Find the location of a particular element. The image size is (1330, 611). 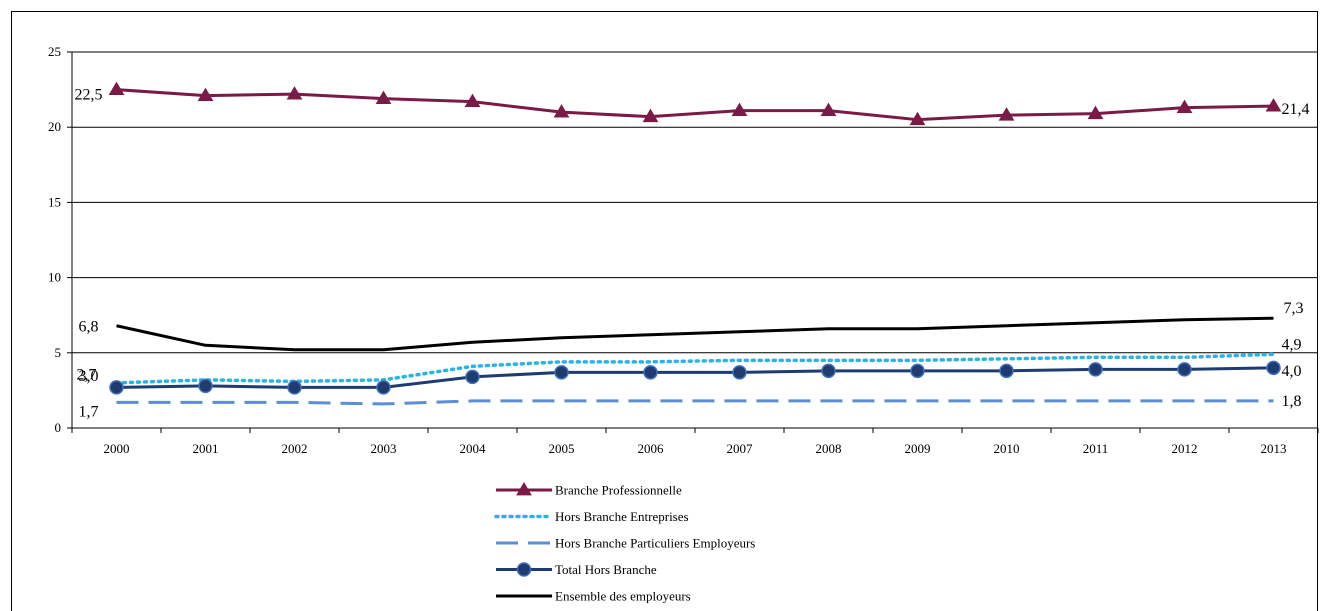

x-tick-label: 2009 is located at coordinates (918, 448).